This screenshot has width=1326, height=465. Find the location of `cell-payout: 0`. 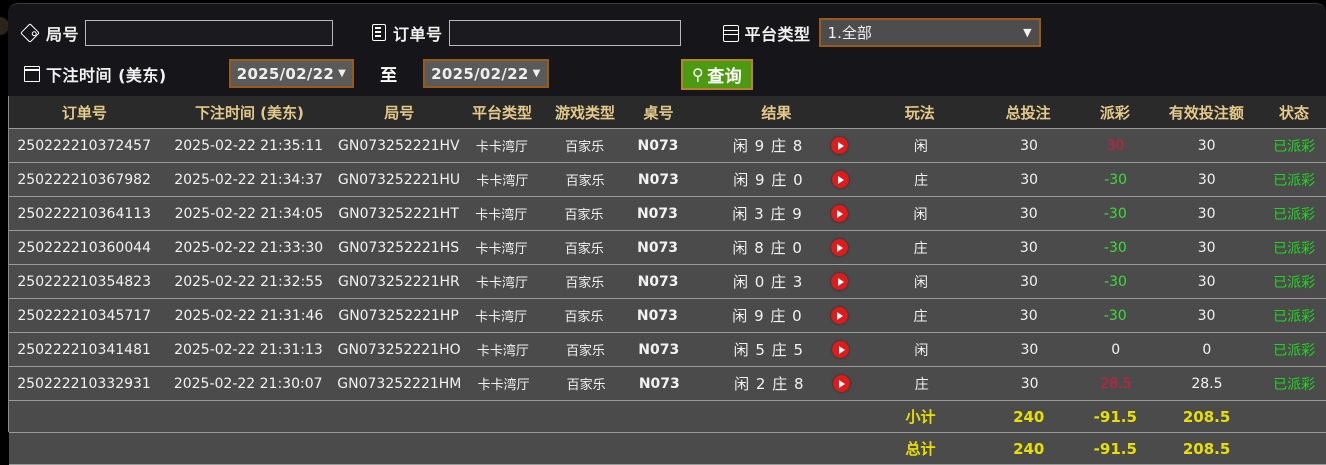

cell-payout: 0 is located at coordinates (1116, 349).